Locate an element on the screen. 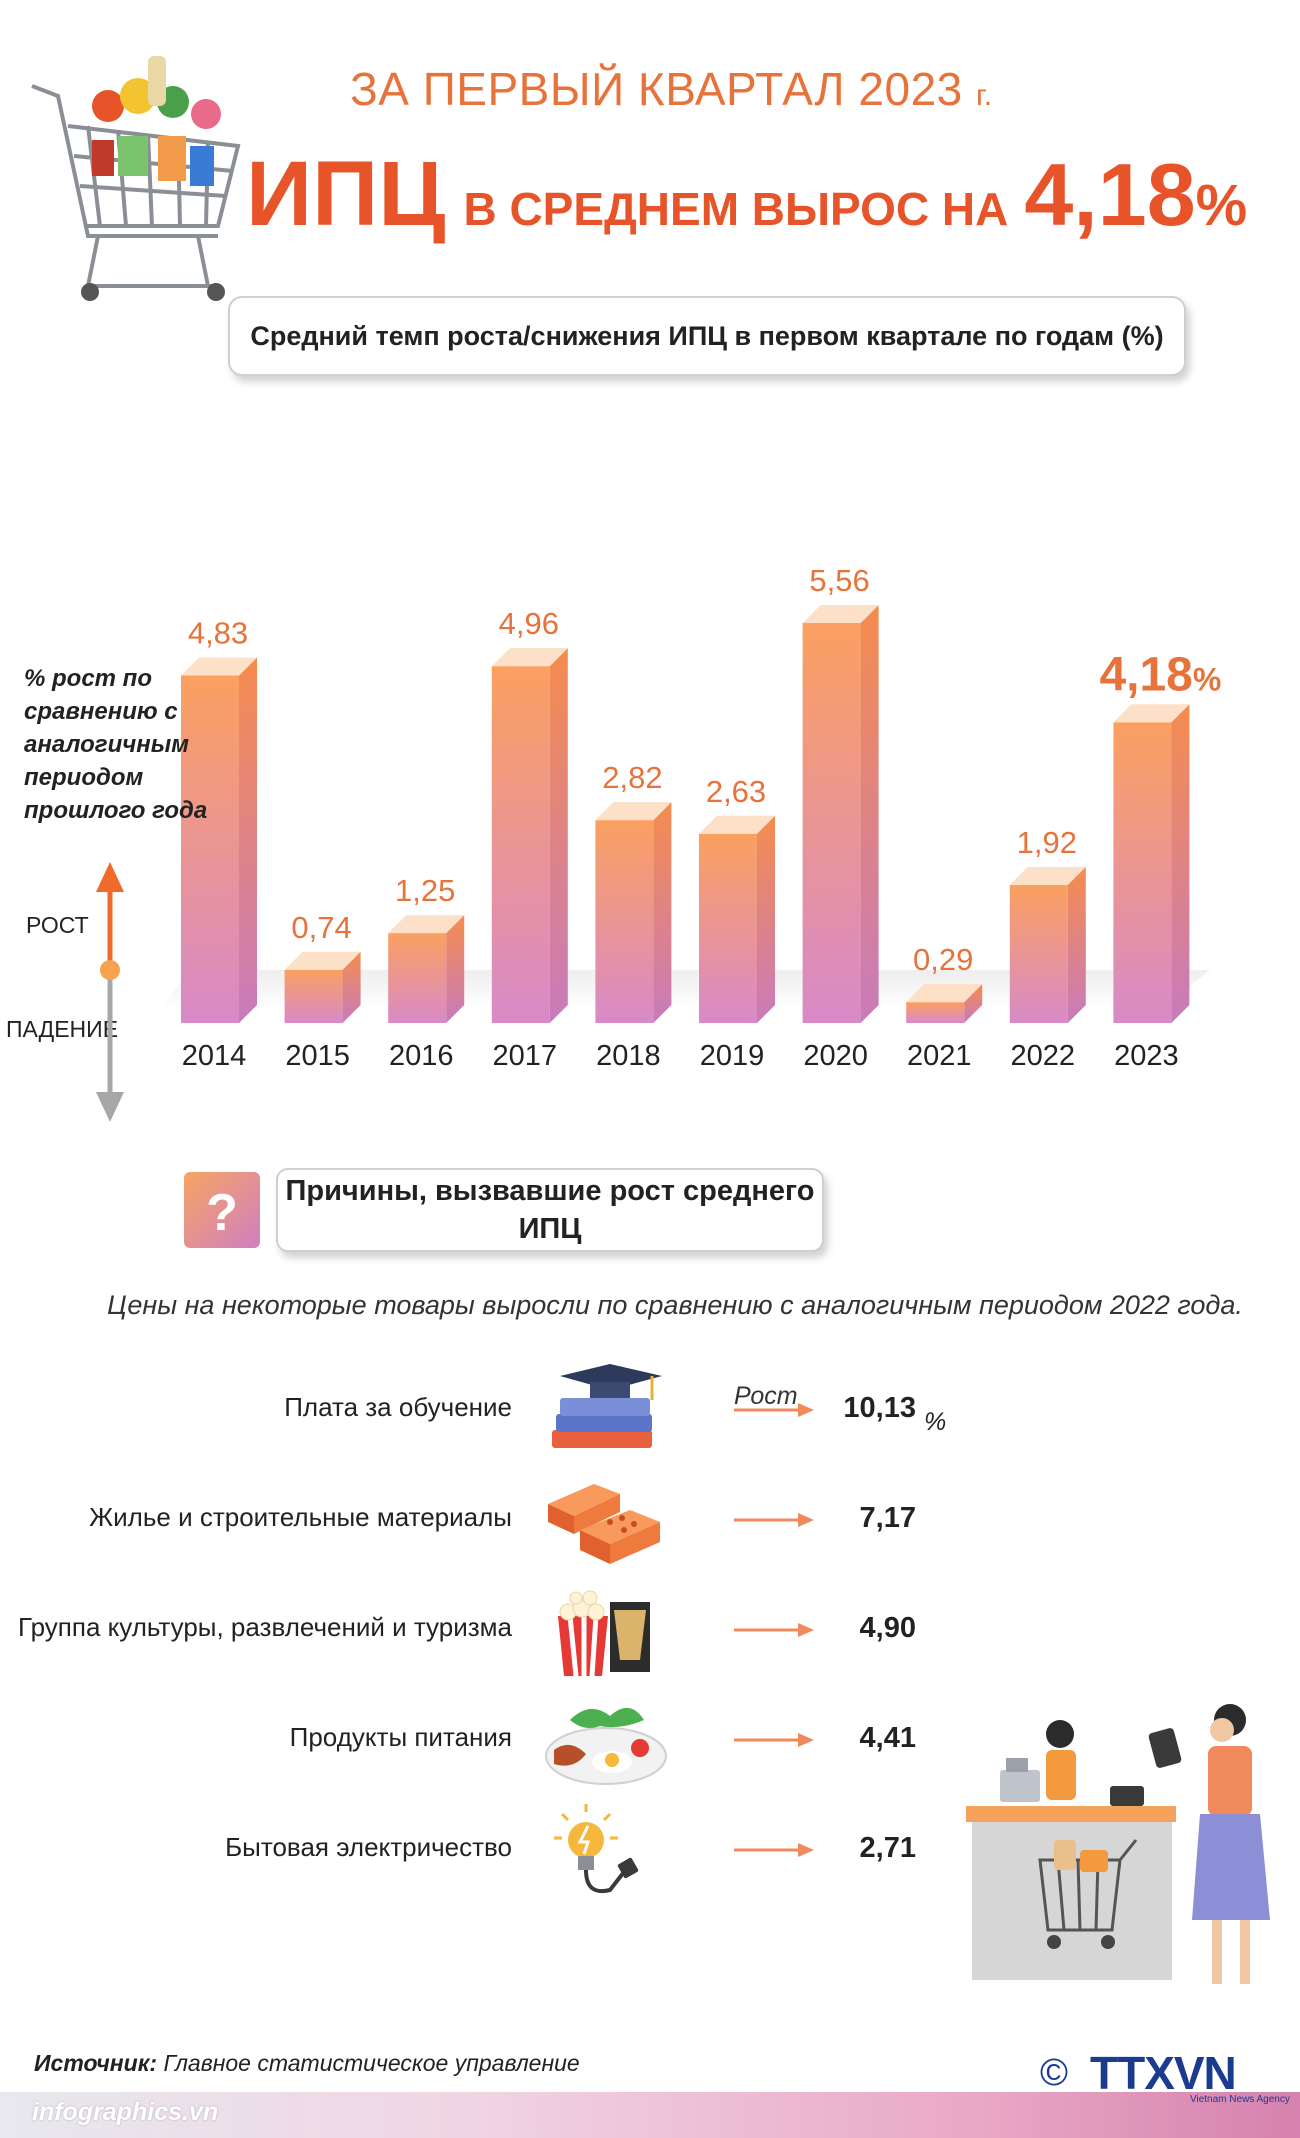 The height and width of the screenshot is (2138, 1300). bar-value-pct: % is located at coordinates (1207, 679).